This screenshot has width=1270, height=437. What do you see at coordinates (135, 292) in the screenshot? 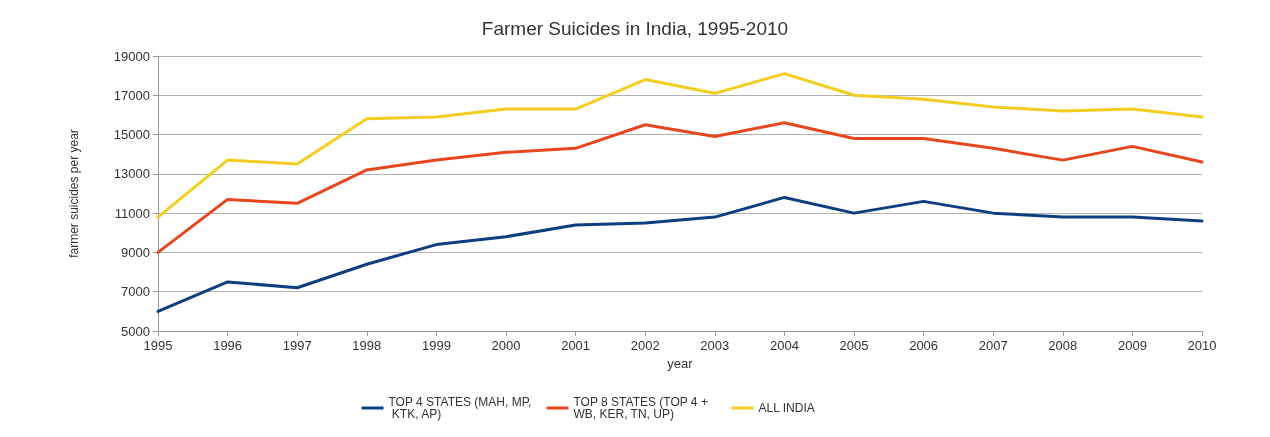
I see `y-tick-label: 7000` at bounding box center [135, 292].